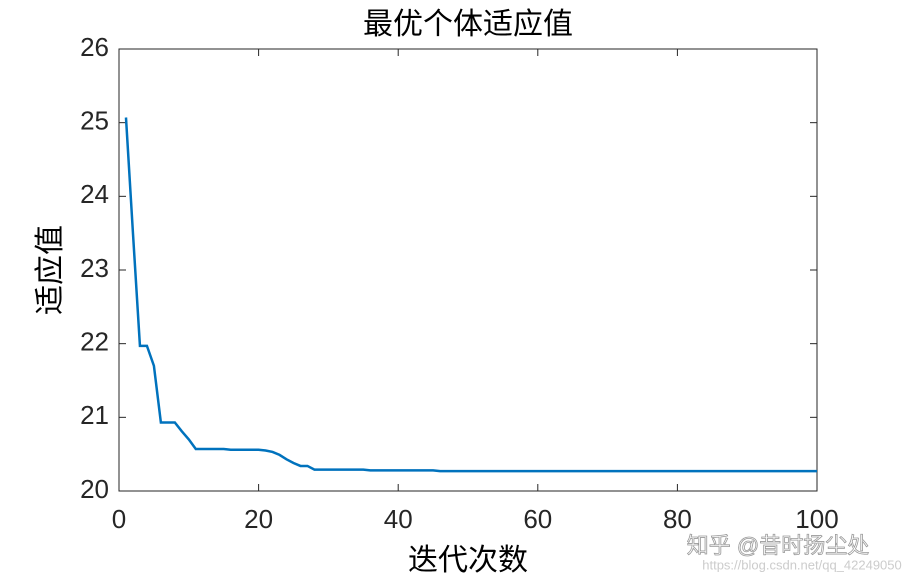 The image size is (904, 582). What do you see at coordinates (94, 415) in the screenshot?
I see `y-tick-label: 21` at bounding box center [94, 415].